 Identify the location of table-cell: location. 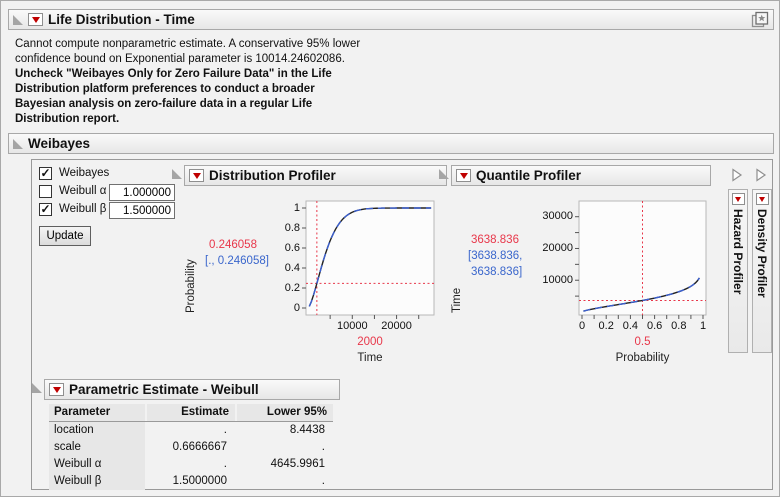
(97, 430).